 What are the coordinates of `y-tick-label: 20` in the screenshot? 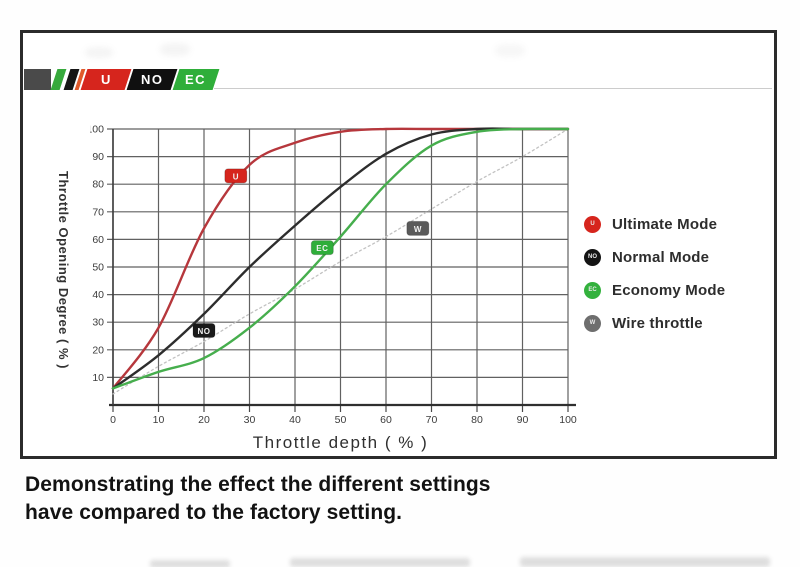 It's located at (98, 350).